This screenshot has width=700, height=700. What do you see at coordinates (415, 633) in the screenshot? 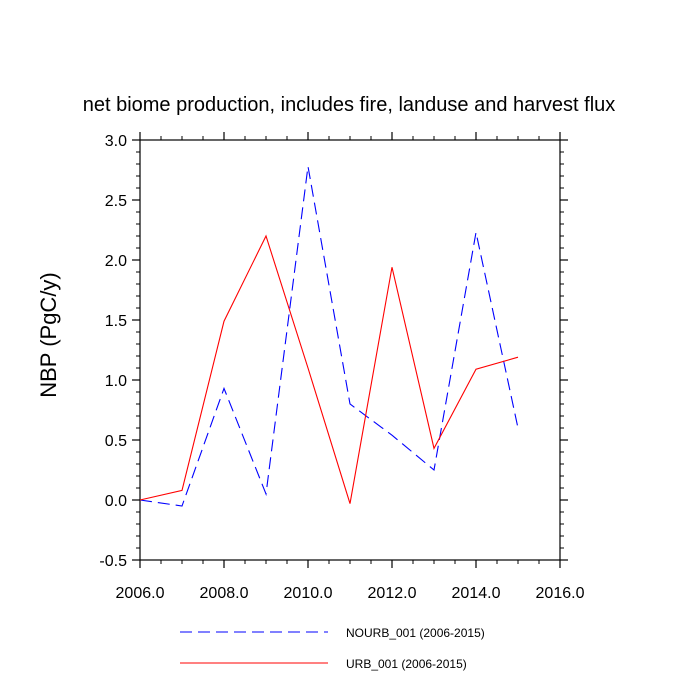
I see `legend-label-0: NOURB_001 (2006-2015)` at bounding box center [415, 633].